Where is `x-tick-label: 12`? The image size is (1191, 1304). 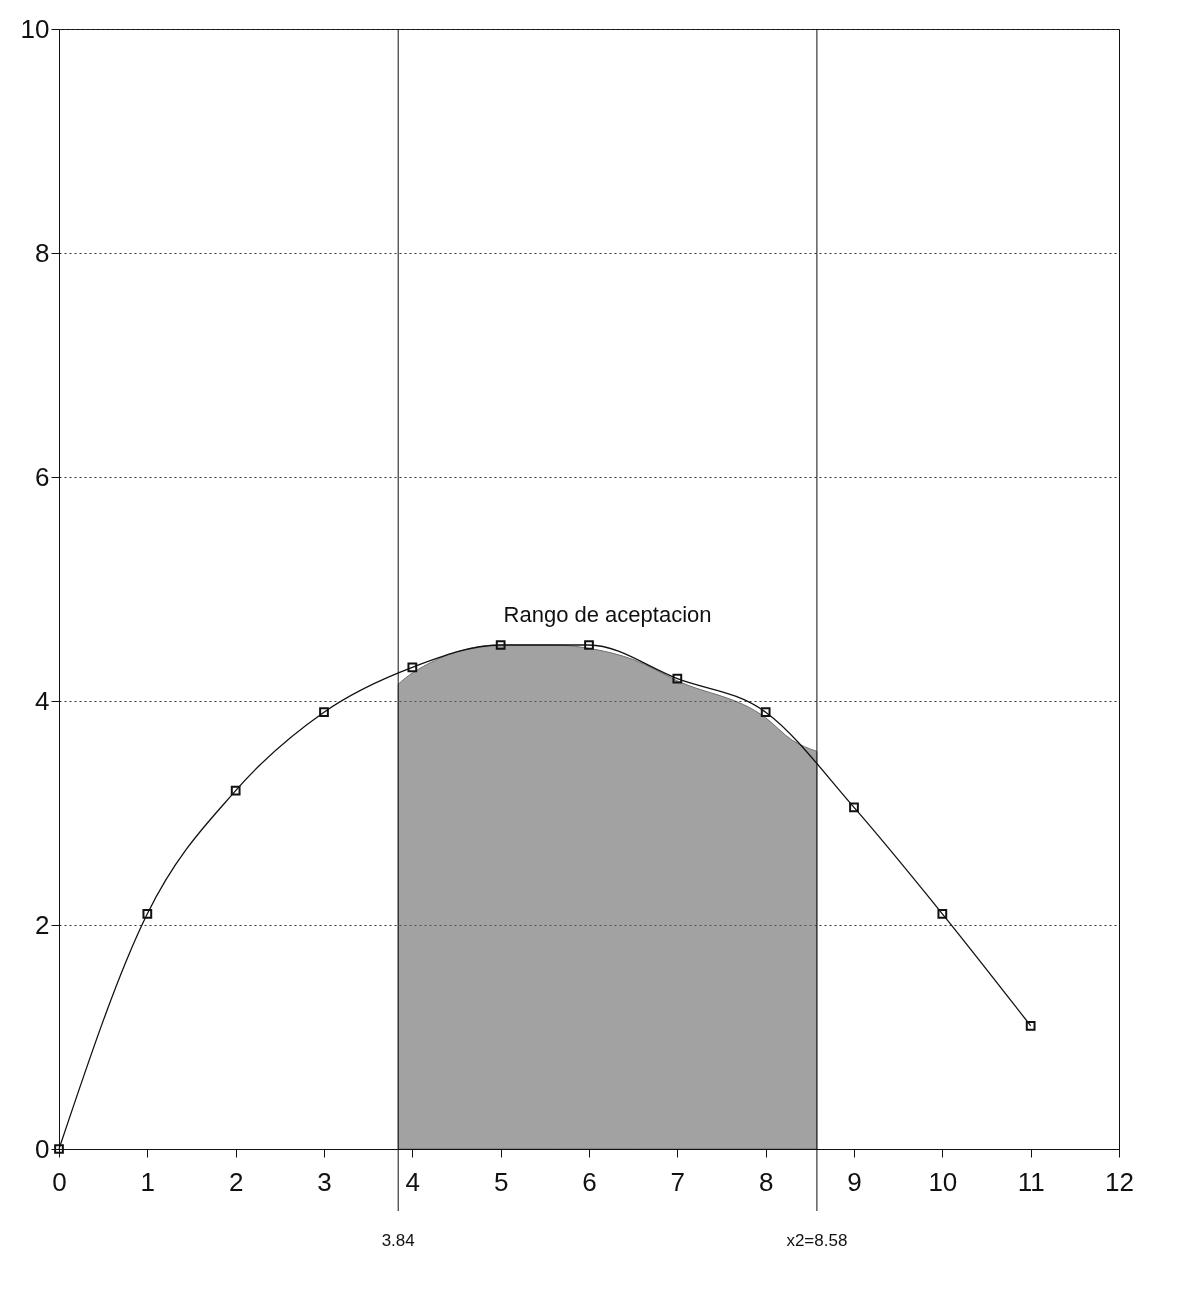 x-tick-label: 12 is located at coordinates (1119, 1181).